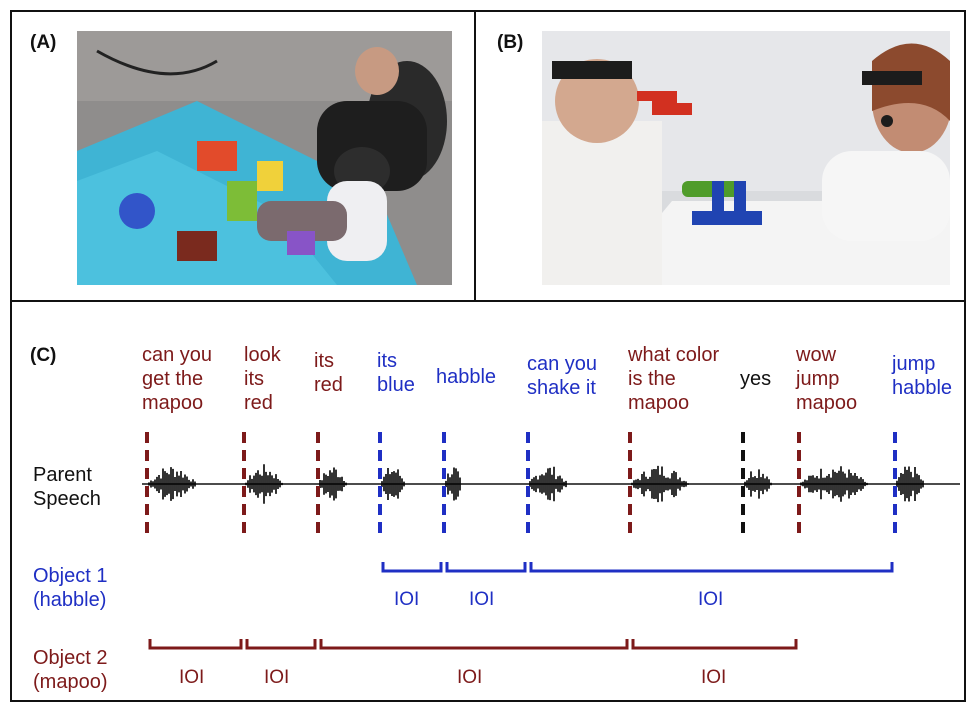  Describe the element at coordinates (827, 379) in the screenshot. I see `utterance-label: wow jump mapoo` at that location.